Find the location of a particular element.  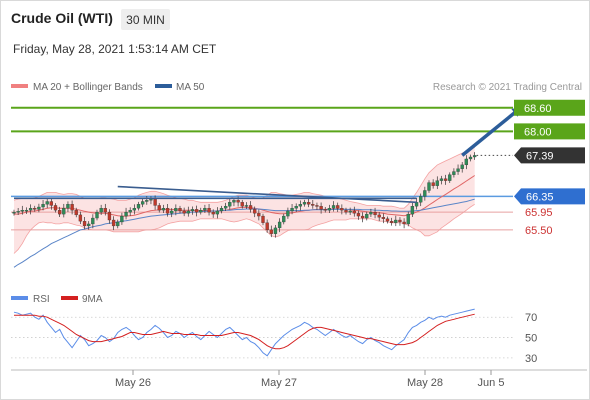

rsi-legend-label: RSI is located at coordinates (41, 299).